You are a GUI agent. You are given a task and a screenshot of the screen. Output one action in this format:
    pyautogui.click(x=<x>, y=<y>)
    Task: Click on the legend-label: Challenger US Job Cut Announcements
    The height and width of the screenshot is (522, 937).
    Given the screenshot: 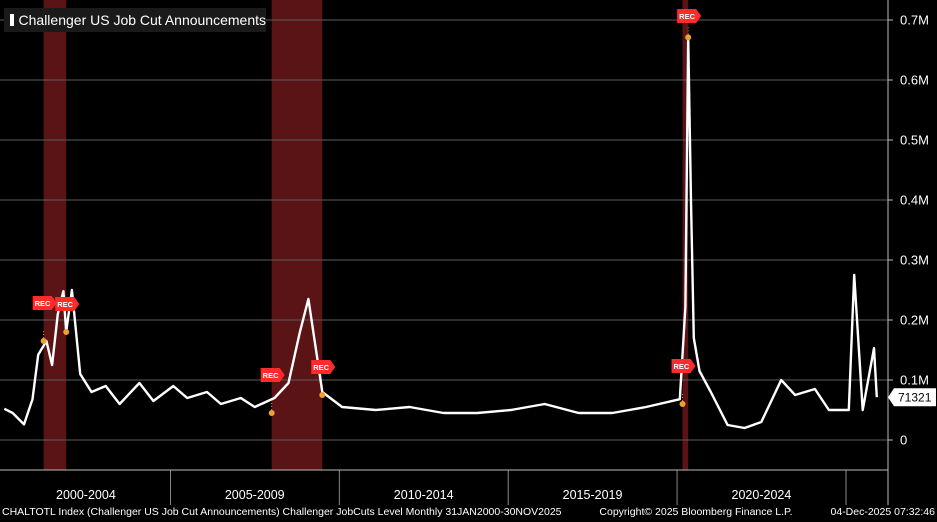 What is the action you would take?
    pyautogui.click(x=142, y=20)
    